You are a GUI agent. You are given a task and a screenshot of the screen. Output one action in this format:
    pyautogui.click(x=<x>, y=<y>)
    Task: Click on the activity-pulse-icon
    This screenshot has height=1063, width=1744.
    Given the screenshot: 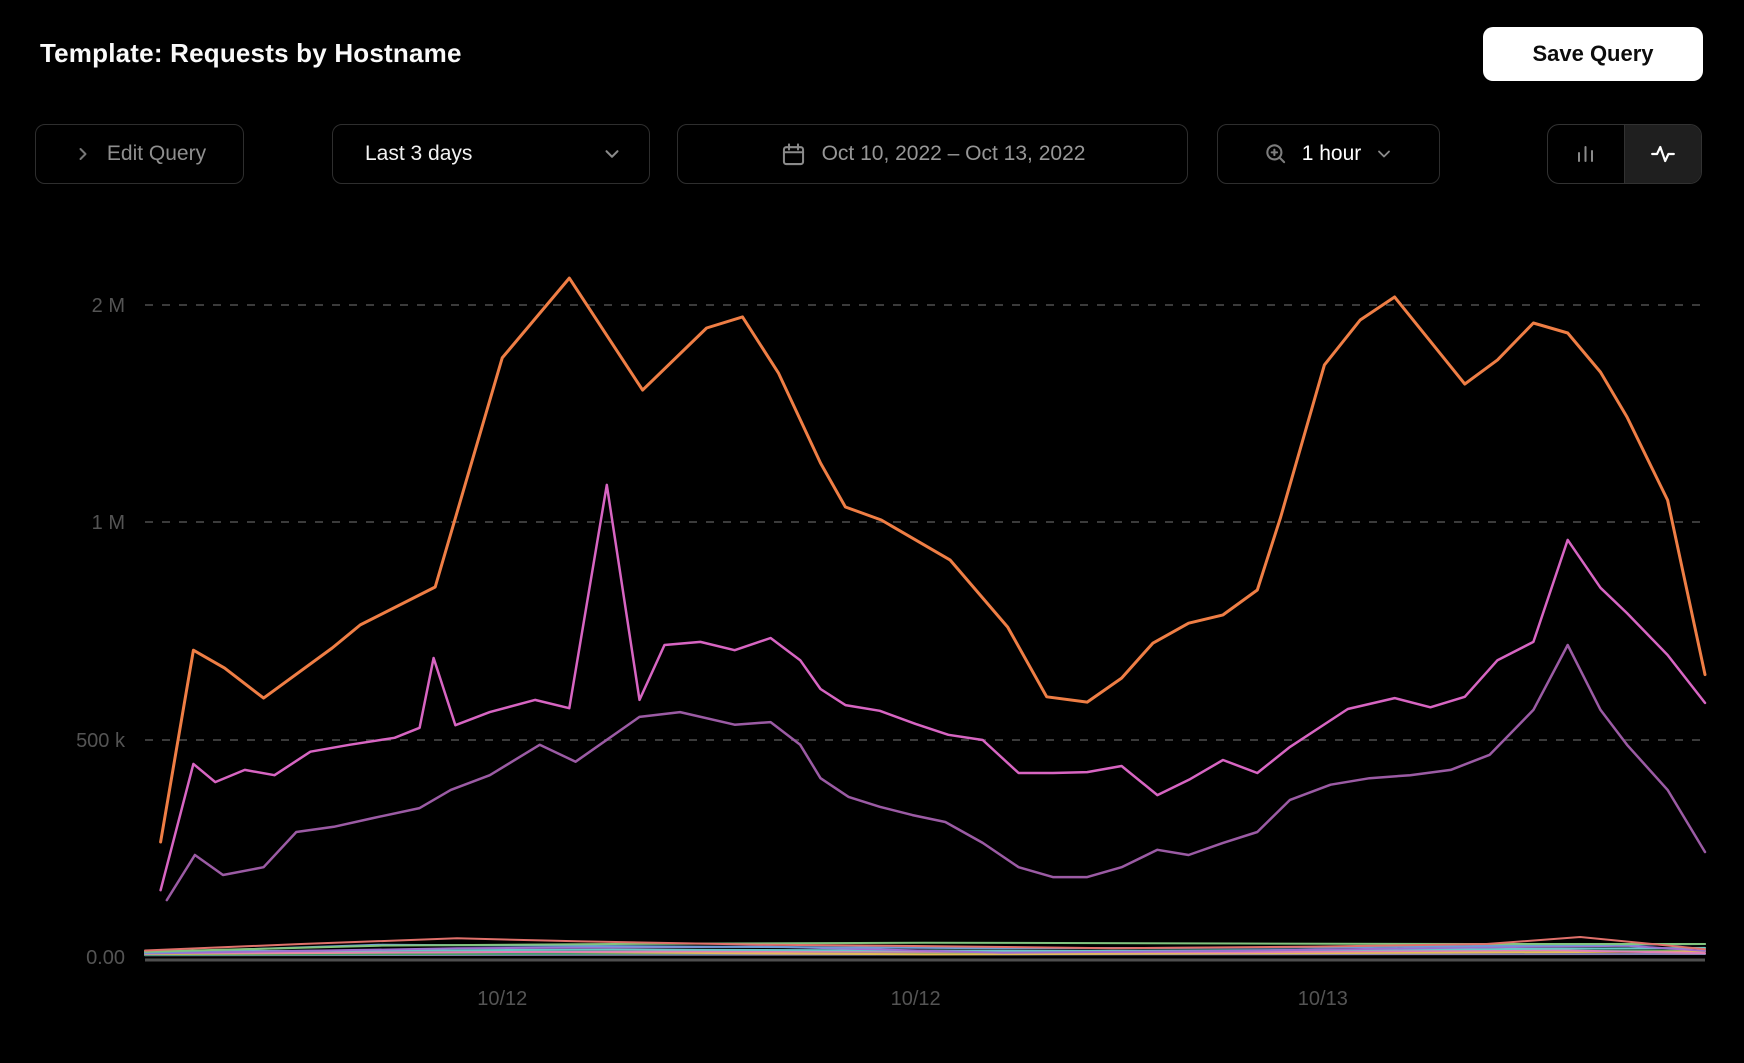 What is the action you would take?
    pyautogui.click(x=1663, y=154)
    